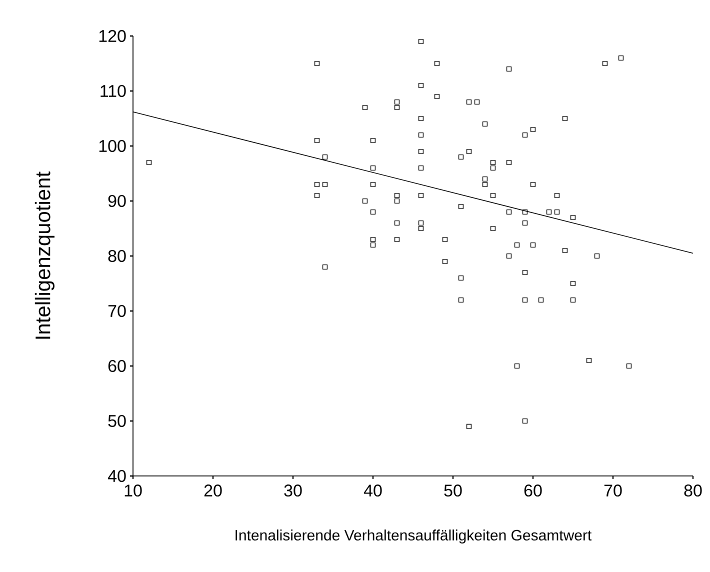 This screenshot has height=572, width=710. What do you see at coordinates (44, 255) in the screenshot?
I see `y-axis-title: Intelligenzquotient` at bounding box center [44, 255].